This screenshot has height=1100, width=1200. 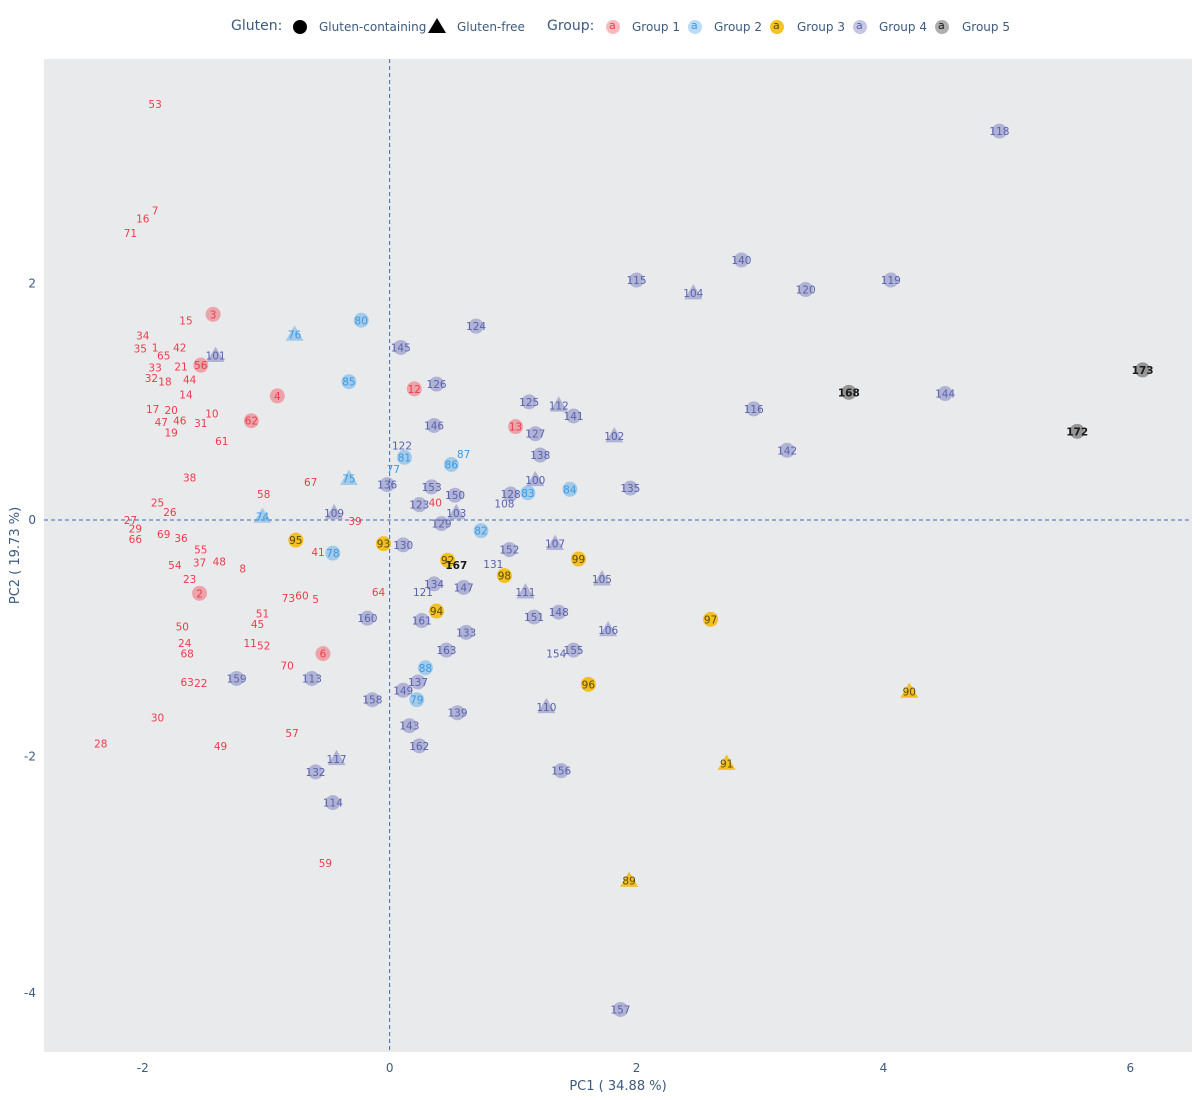 I want to click on point-label-61: 61, so click(x=221, y=442).